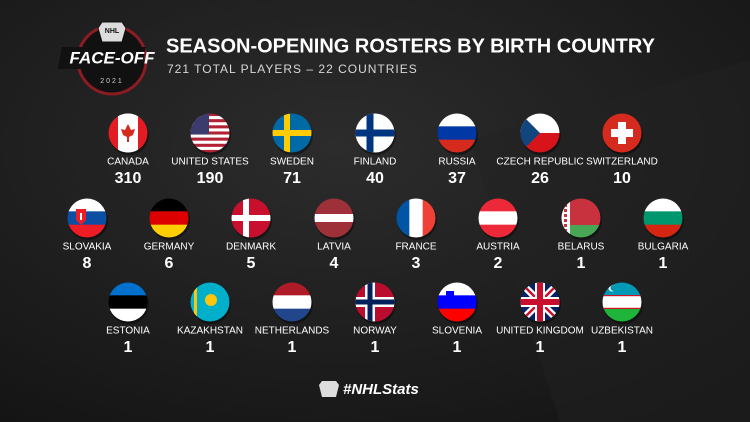 The image size is (750, 422). I want to click on country: NETHERLANDS 1, so click(292, 319).